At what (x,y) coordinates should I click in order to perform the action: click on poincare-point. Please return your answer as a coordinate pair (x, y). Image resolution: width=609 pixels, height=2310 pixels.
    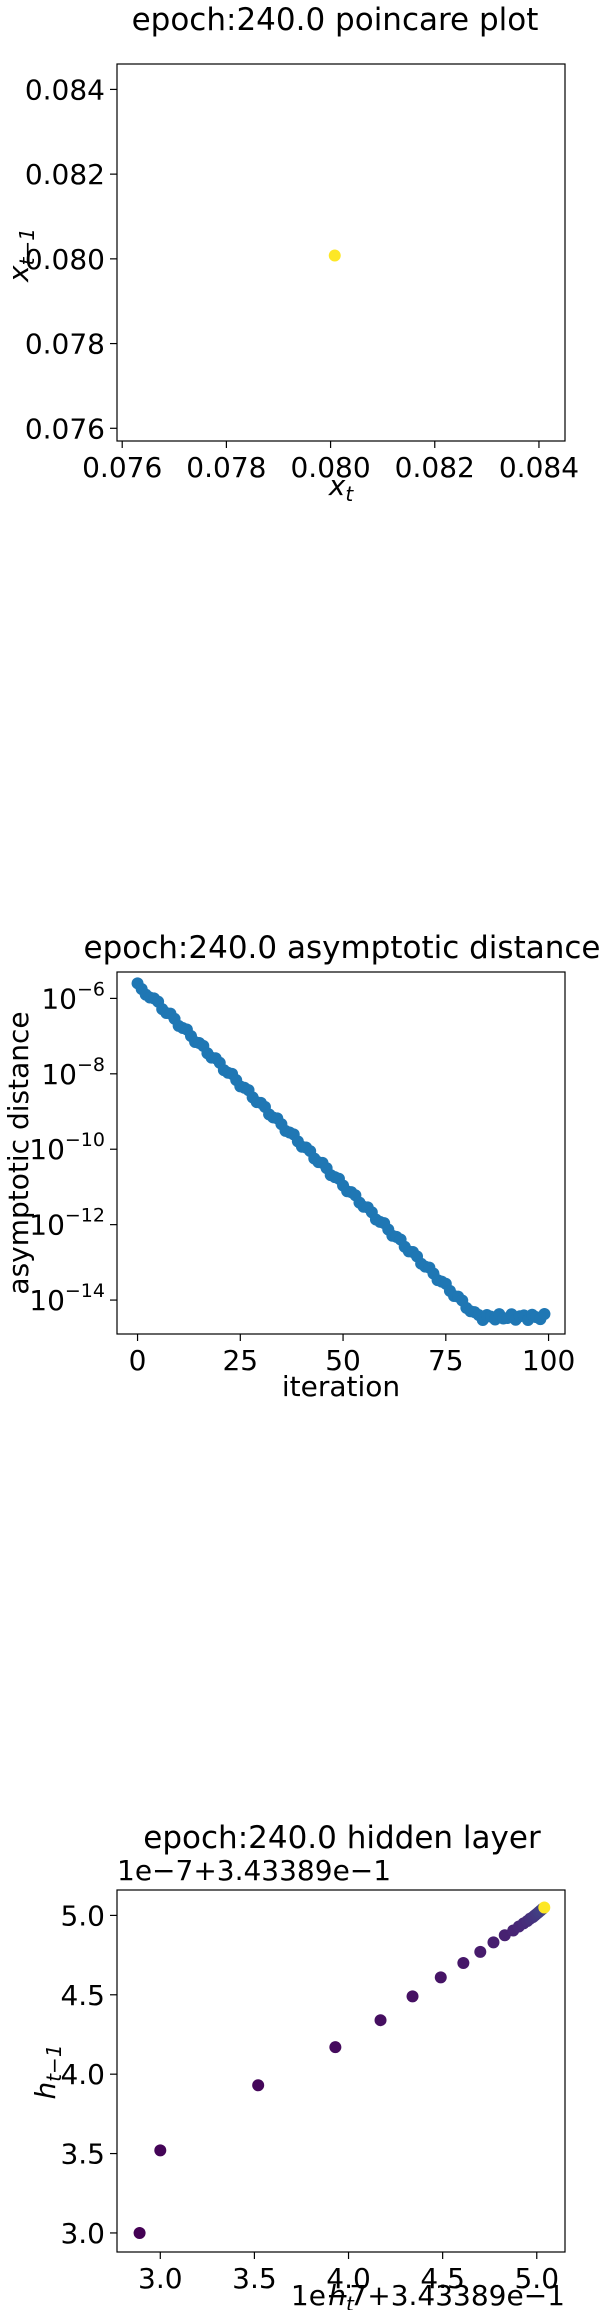
    Looking at the image, I should click on (334, 255).